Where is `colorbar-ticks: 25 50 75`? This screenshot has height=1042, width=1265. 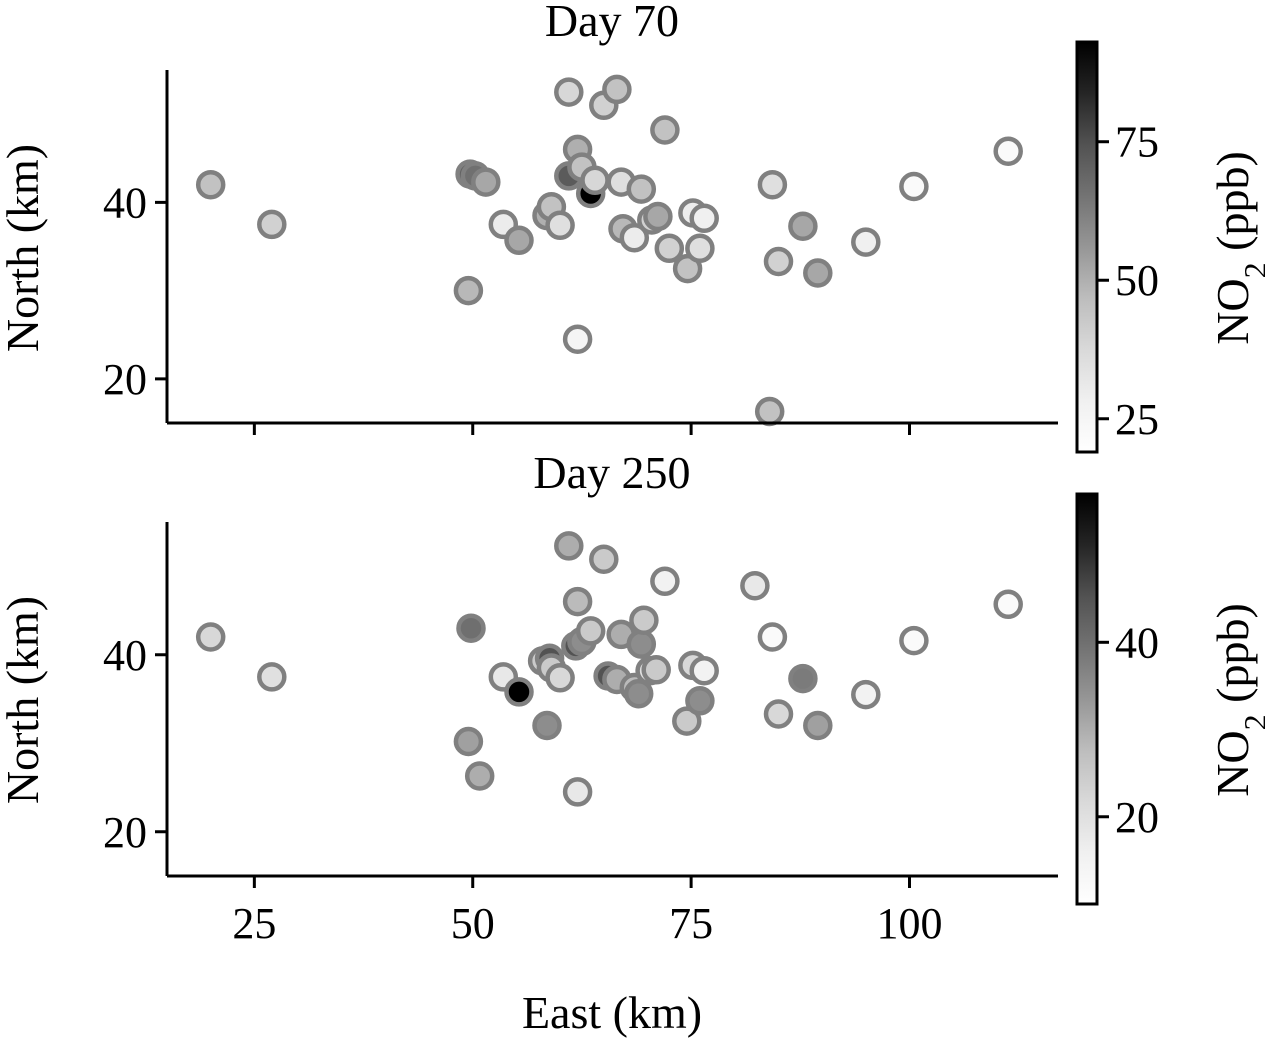 colorbar-ticks: 25 50 75 is located at coordinates (1128, 281).